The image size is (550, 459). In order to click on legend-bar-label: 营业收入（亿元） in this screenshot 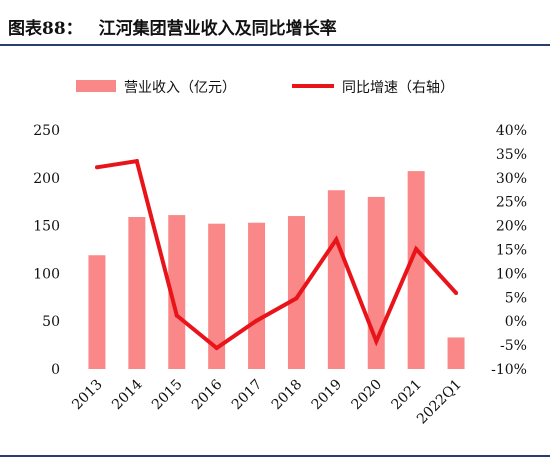, I will do `click(180, 88)`.